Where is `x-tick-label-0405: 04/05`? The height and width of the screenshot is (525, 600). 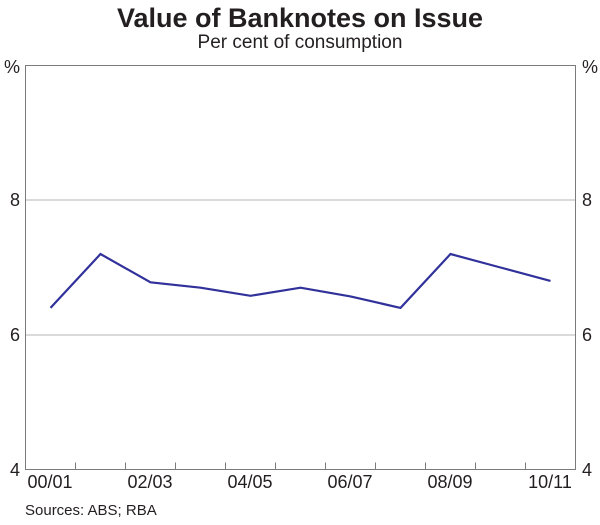
x-tick-label-0405: 04/05 is located at coordinates (250, 482).